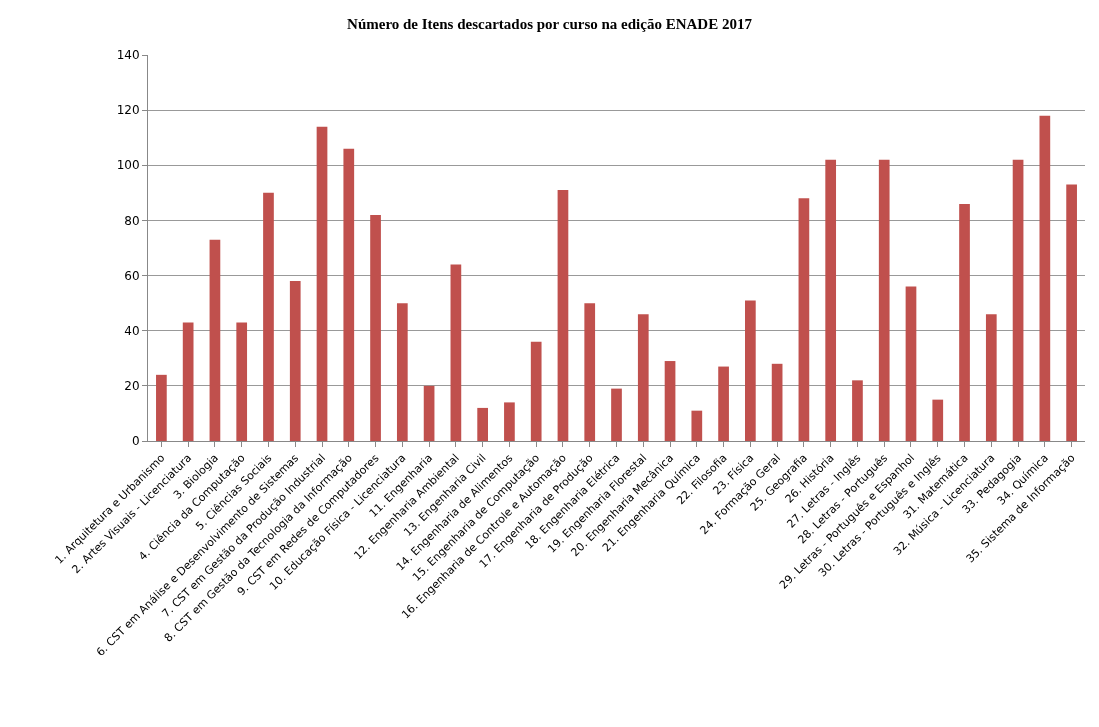 The image size is (1099, 727). I want to click on y-tick-label: 80, so click(132, 220).